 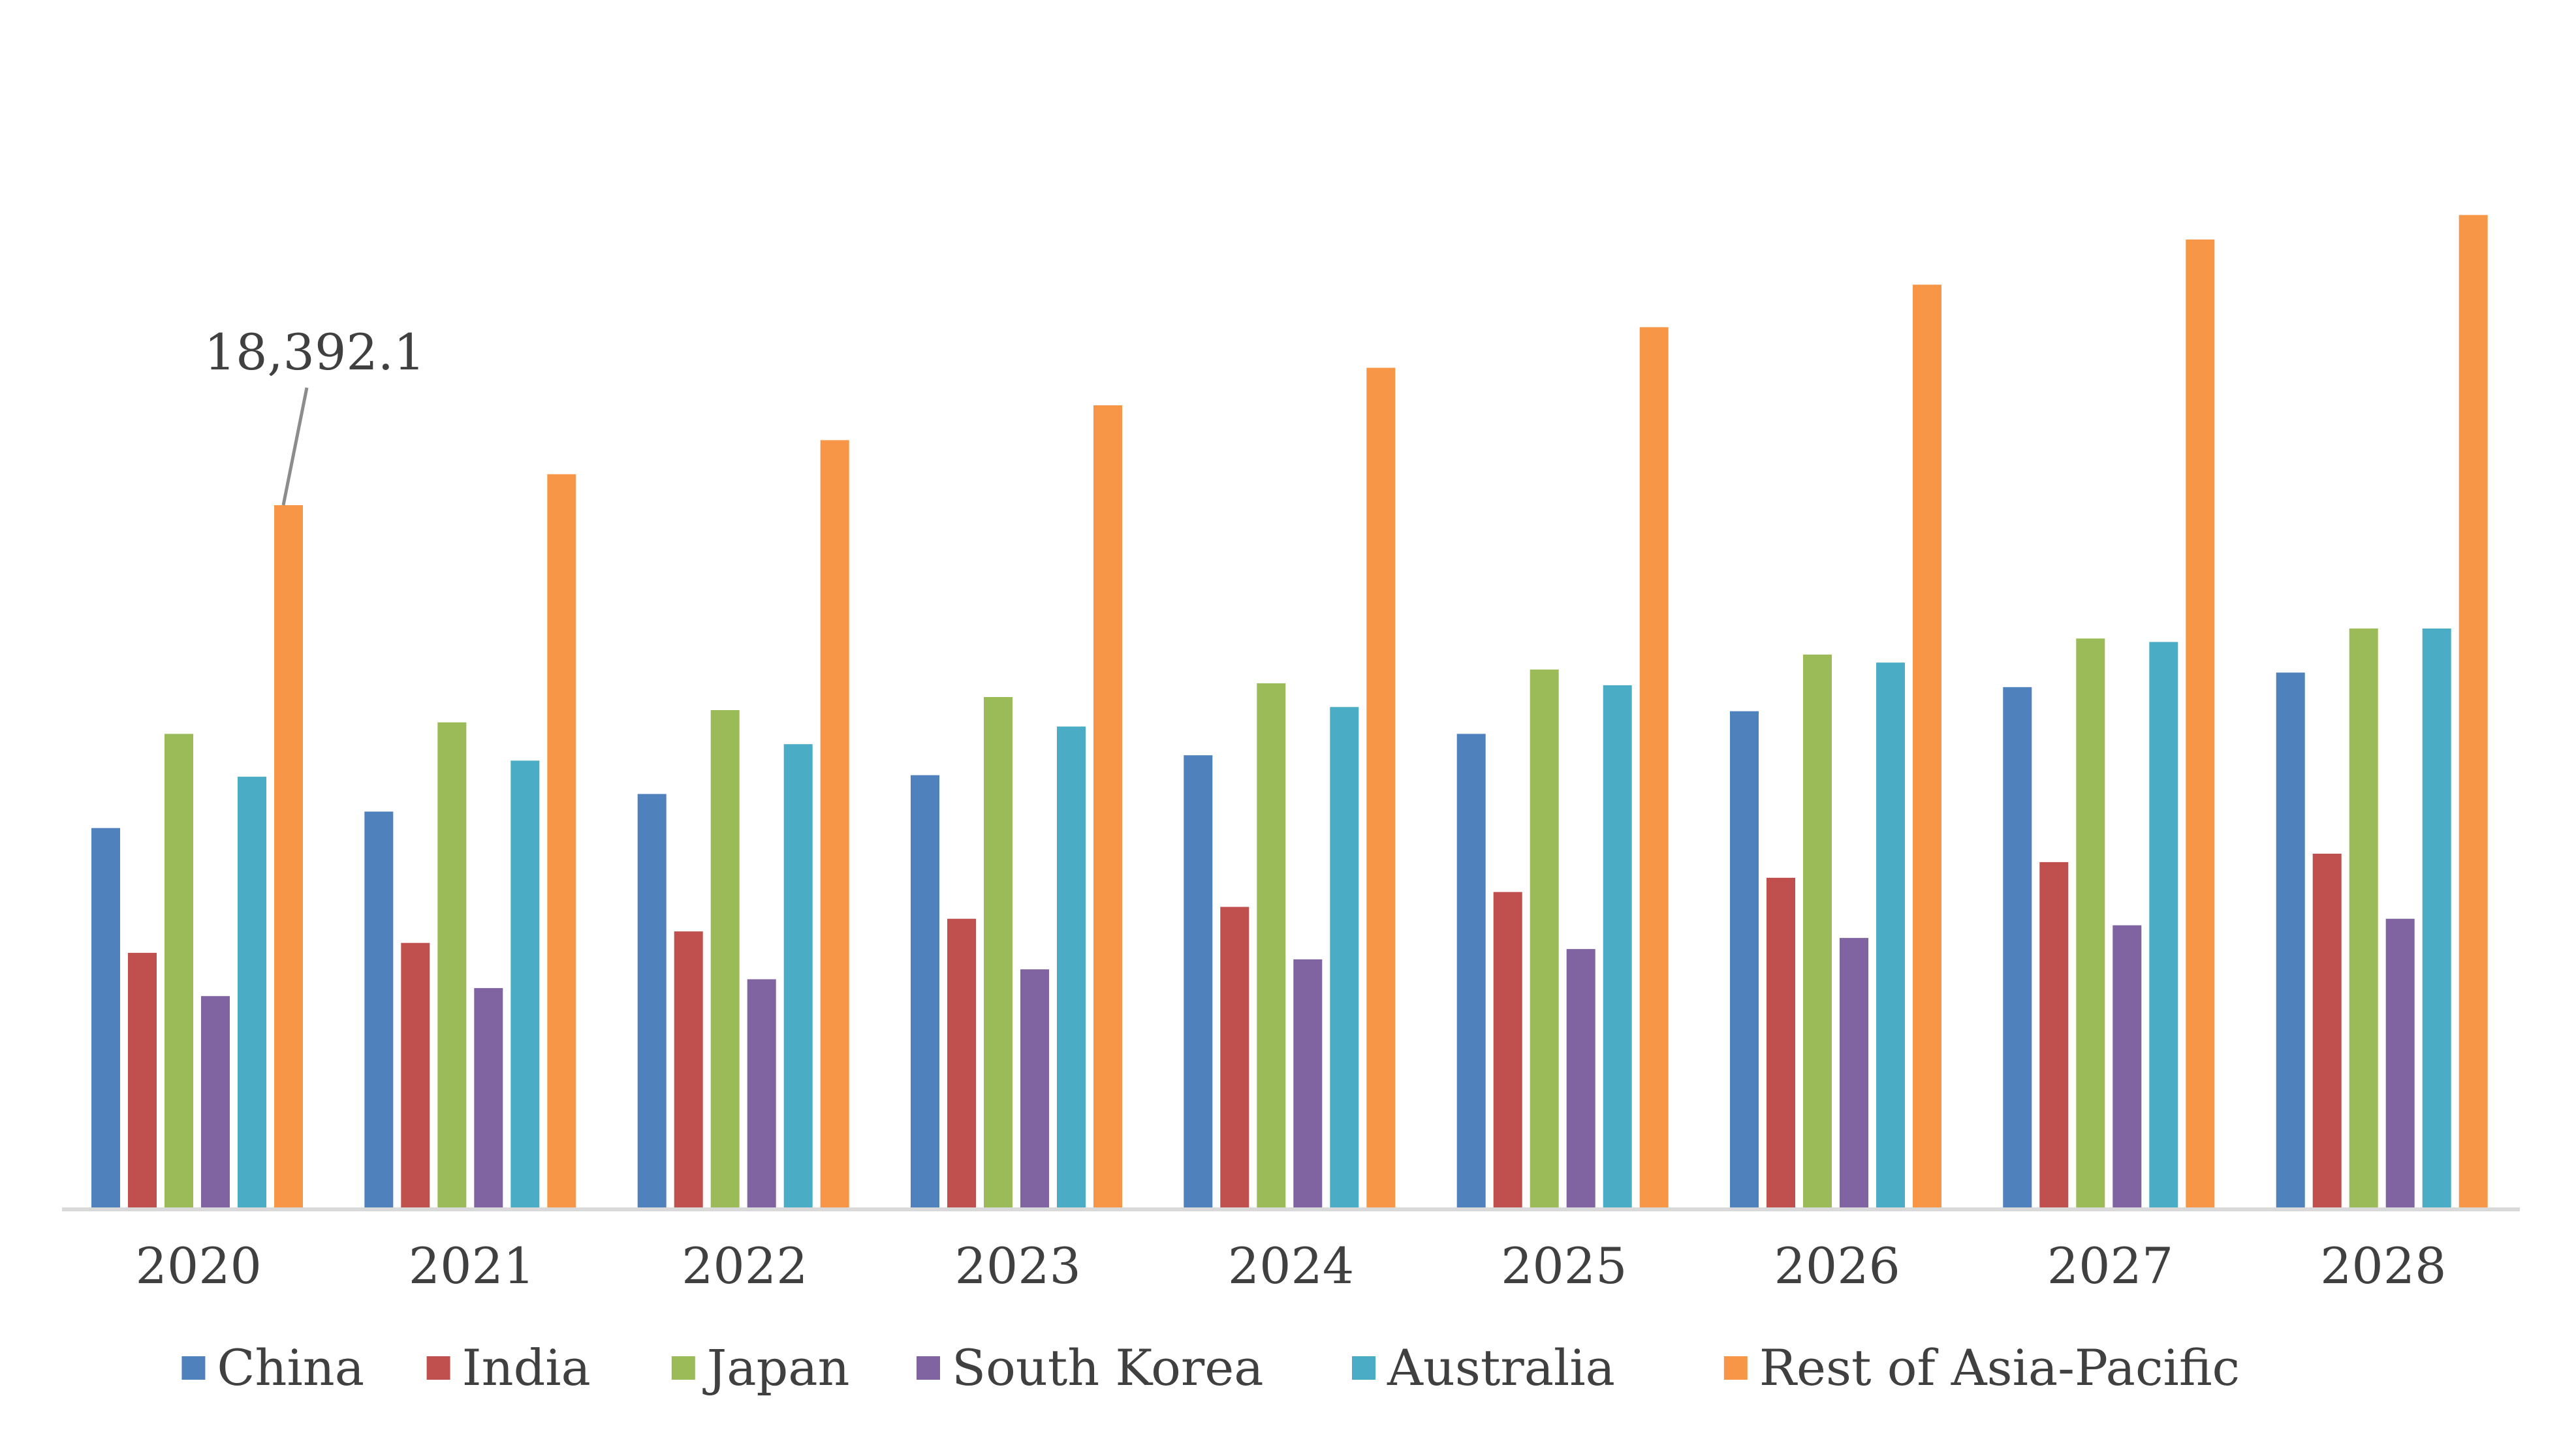 What do you see at coordinates (745, 1266) in the screenshot?
I see `x-tick-label-2022: 2022` at bounding box center [745, 1266].